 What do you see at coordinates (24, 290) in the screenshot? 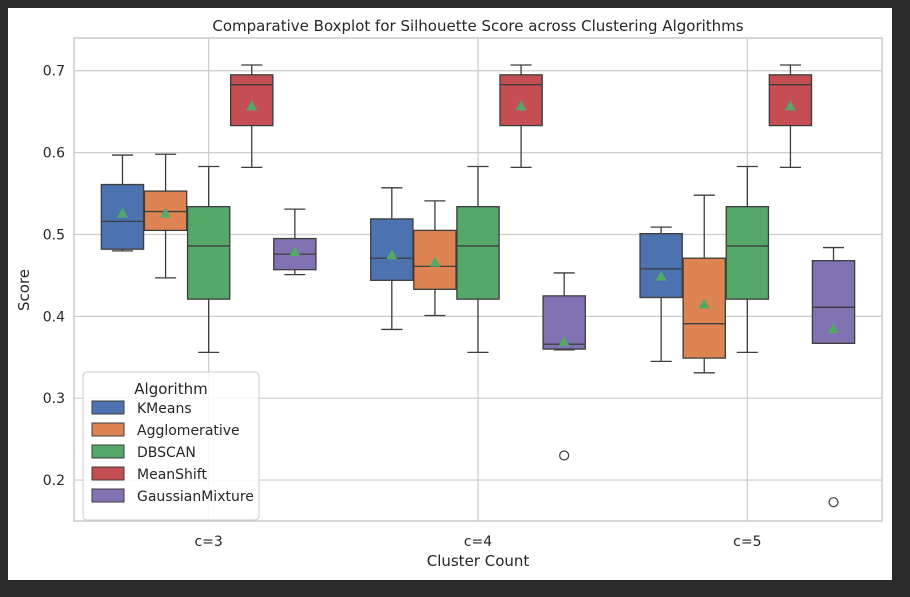
I see `y-axis-label: Score` at bounding box center [24, 290].